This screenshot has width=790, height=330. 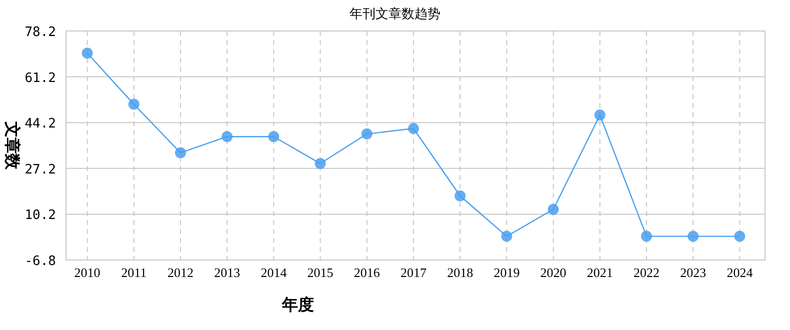 What do you see at coordinates (460, 272) in the screenshot?
I see `x-tick-label: 2018` at bounding box center [460, 272].